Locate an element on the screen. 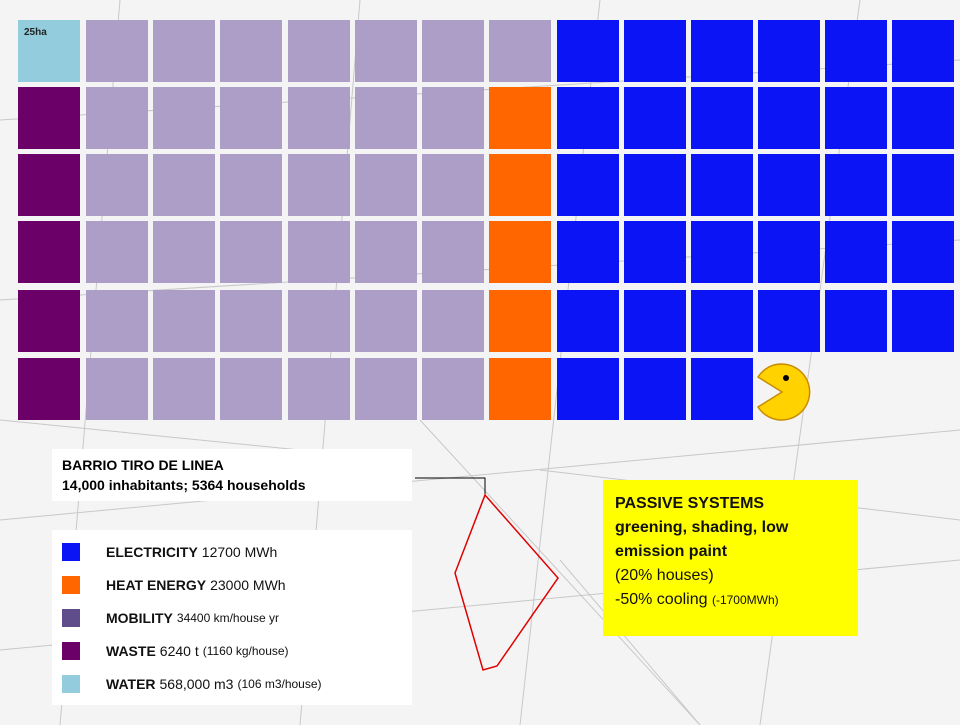 The height and width of the screenshot is (725, 960). legend-value: 568,000 m3 is located at coordinates (196, 684).